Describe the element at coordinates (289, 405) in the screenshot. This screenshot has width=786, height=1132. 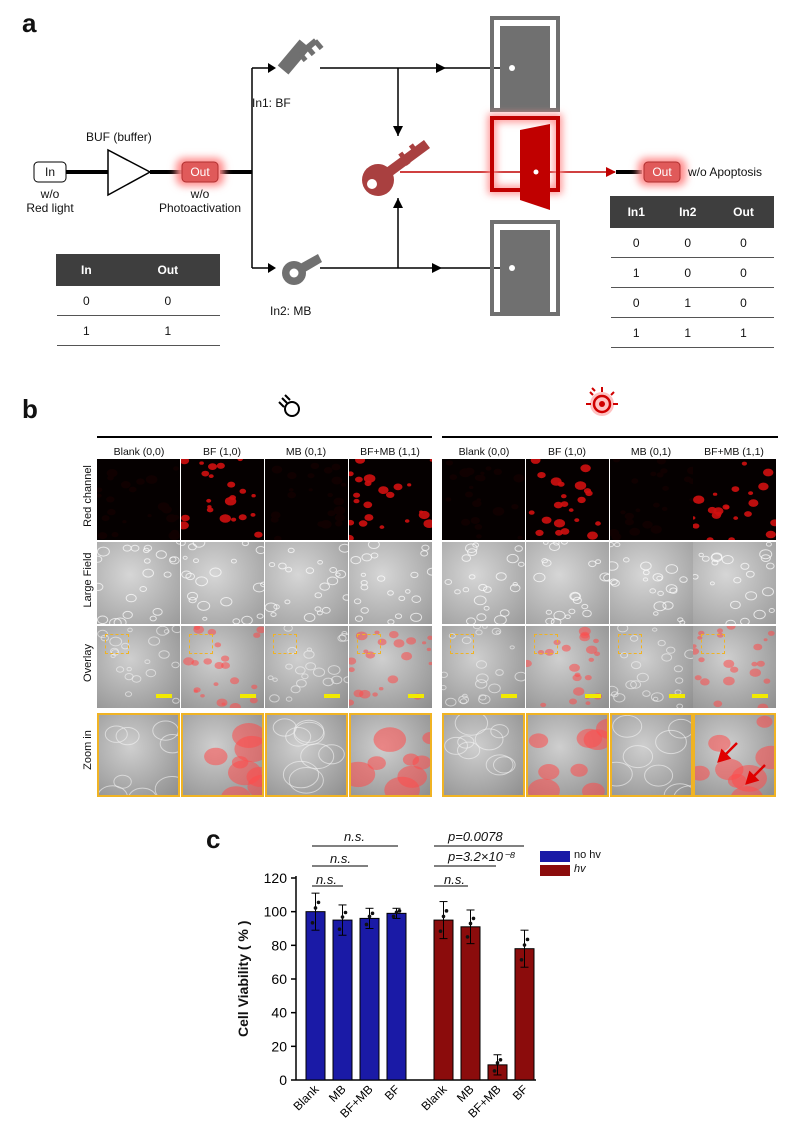
I see `bulb-off-icon` at that location.